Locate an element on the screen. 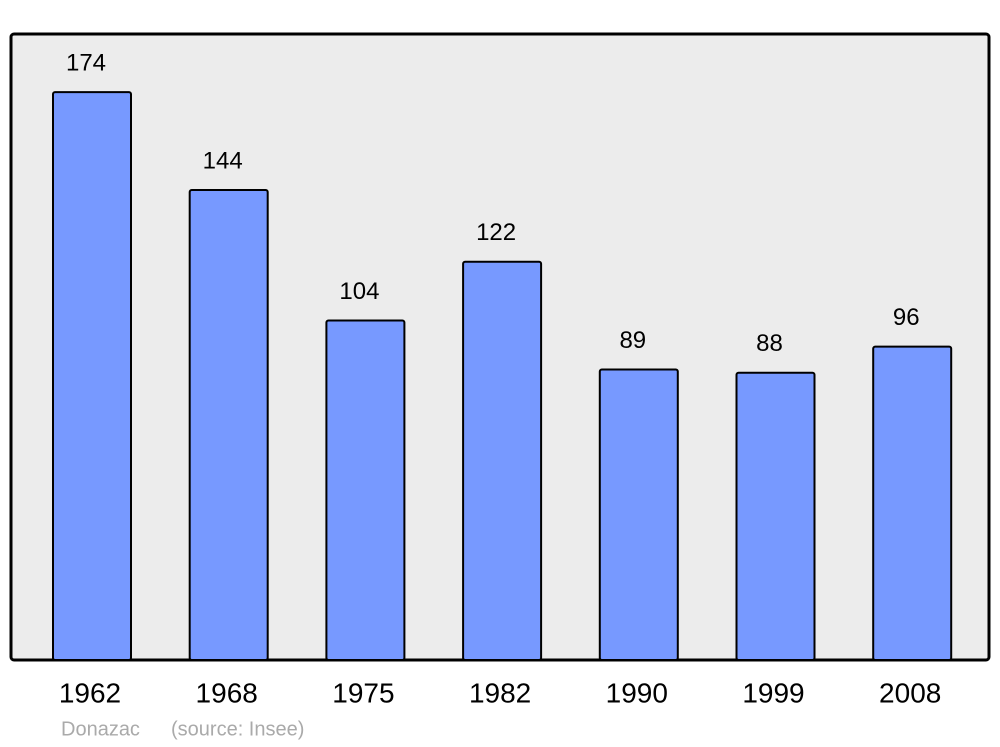  value-label: 104 is located at coordinates (359, 291).